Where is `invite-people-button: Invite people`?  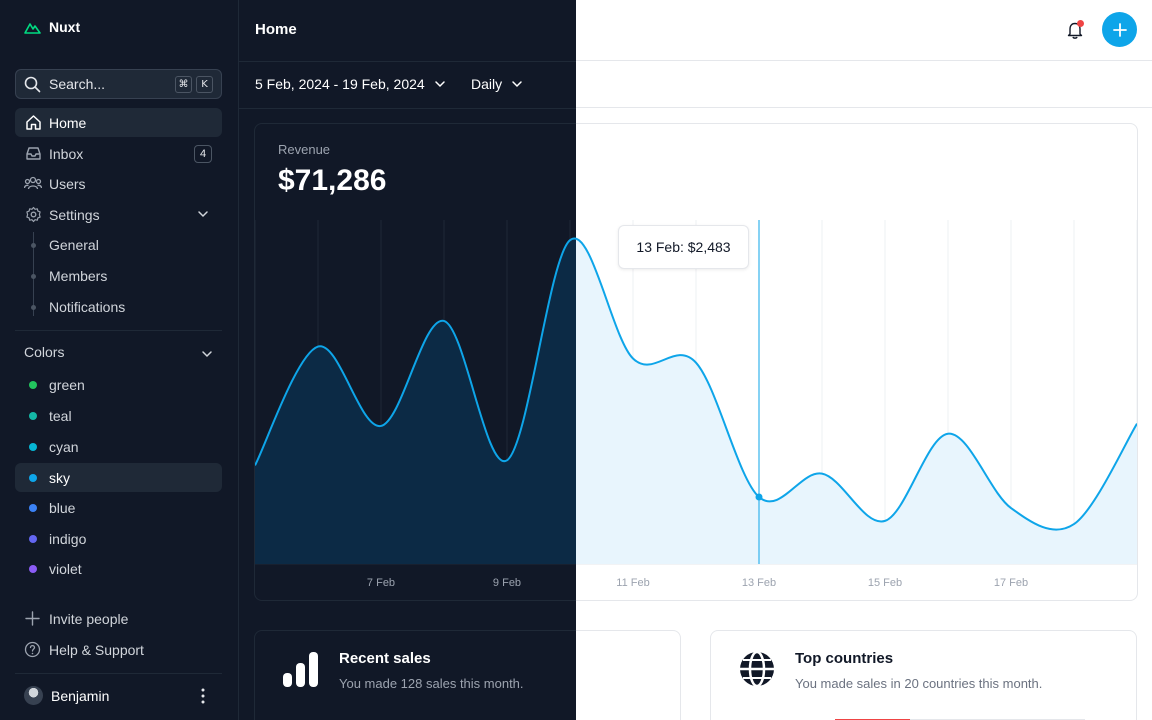 invite-people-button: Invite people is located at coordinates (76, 618).